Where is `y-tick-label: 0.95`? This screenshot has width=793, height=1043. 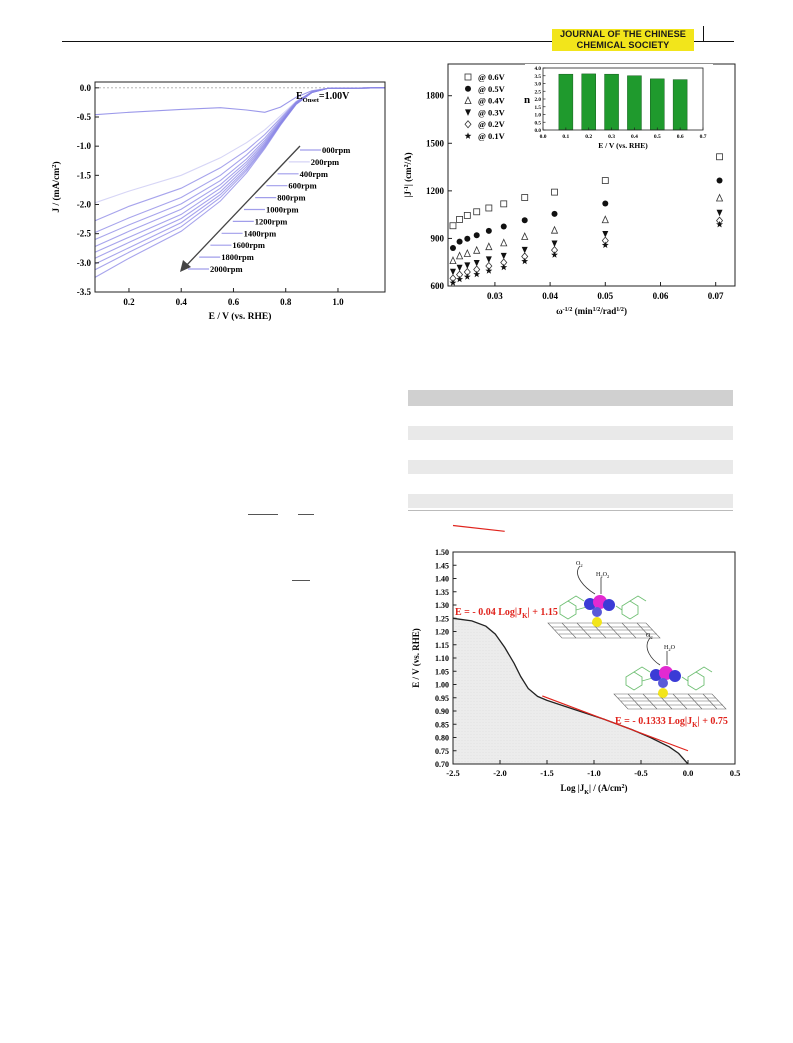 y-tick-label: 0.95 is located at coordinates (442, 698).